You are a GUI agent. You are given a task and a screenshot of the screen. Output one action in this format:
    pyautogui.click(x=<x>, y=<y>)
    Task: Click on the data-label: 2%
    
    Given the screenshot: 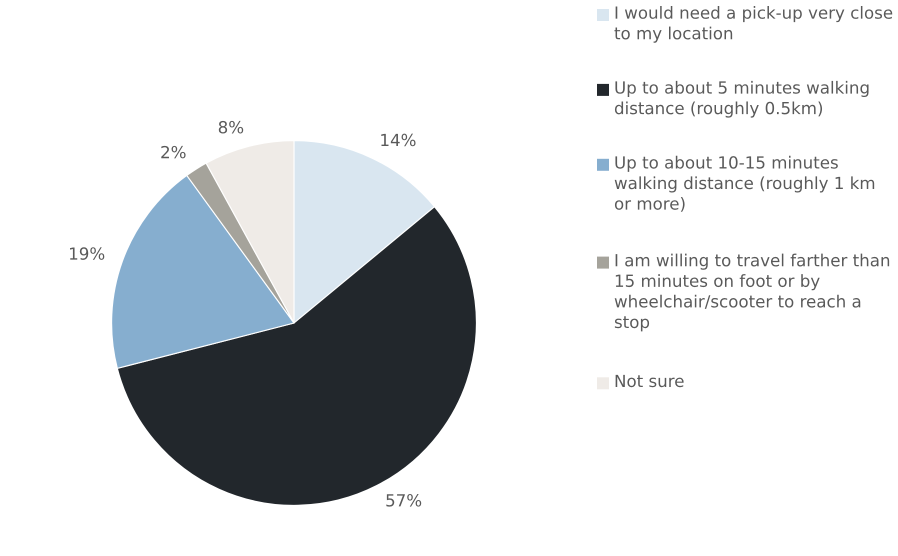 What is the action you would take?
    pyautogui.click(x=173, y=152)
    